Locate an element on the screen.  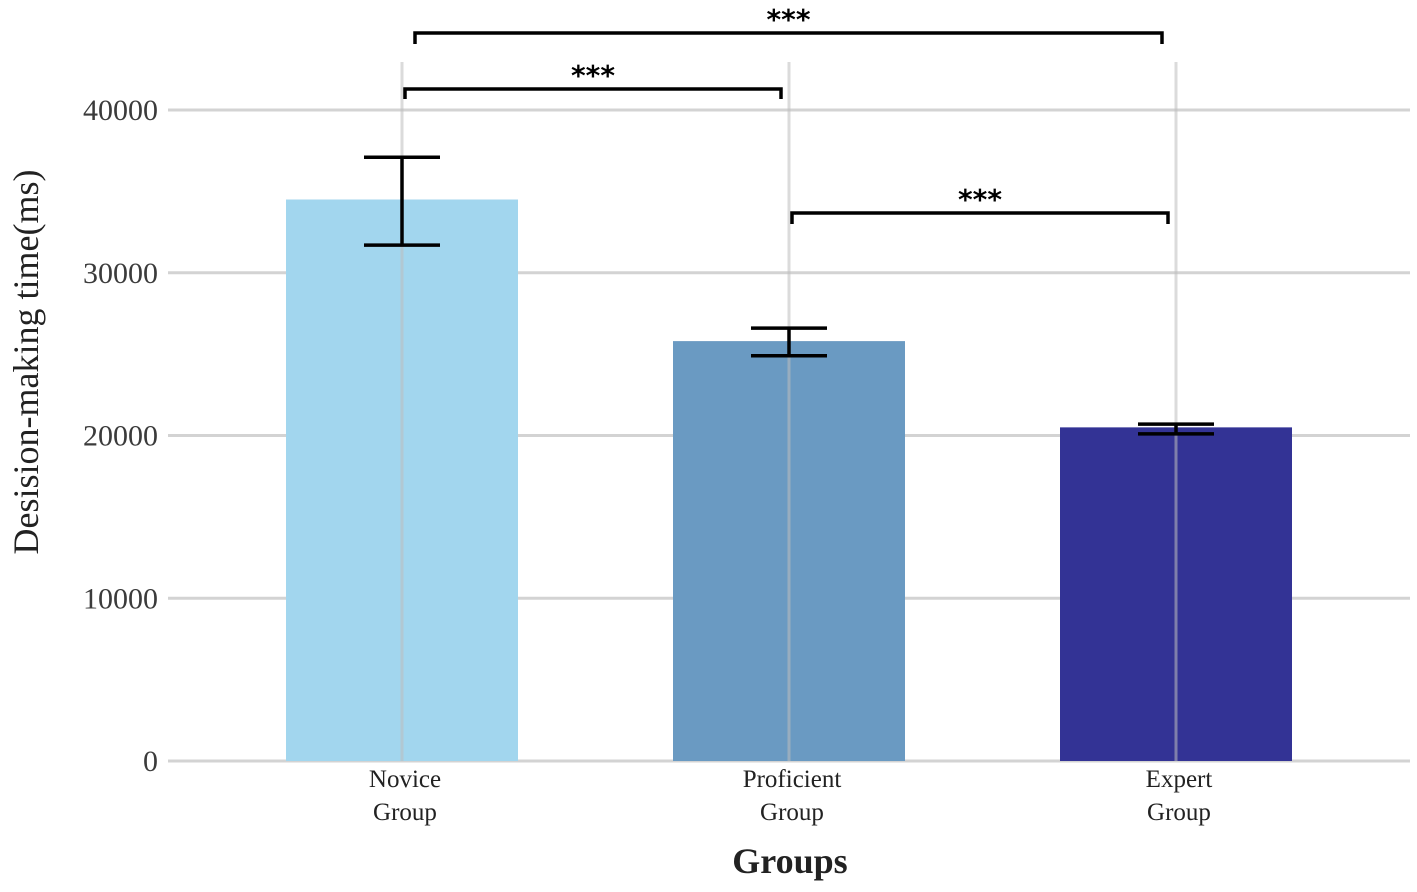
y-tick-labels: 0 10000 20000 30000 40000 is located at coordinates (120, 436).